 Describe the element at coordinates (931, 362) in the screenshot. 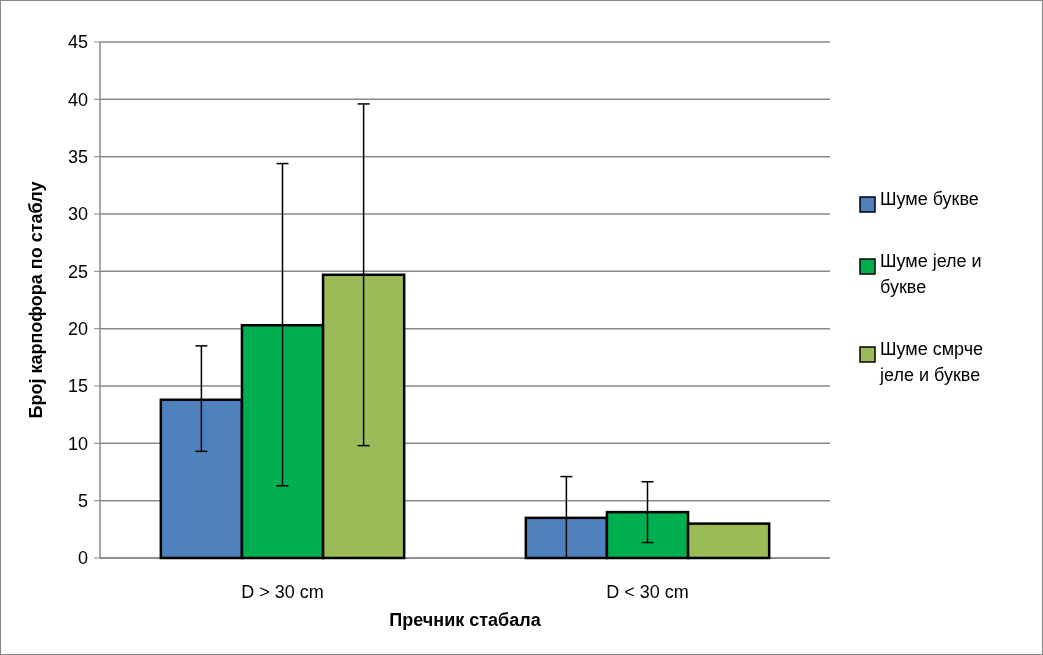

I see `legend-label: Шуме смрче јеле и букве` at that location.